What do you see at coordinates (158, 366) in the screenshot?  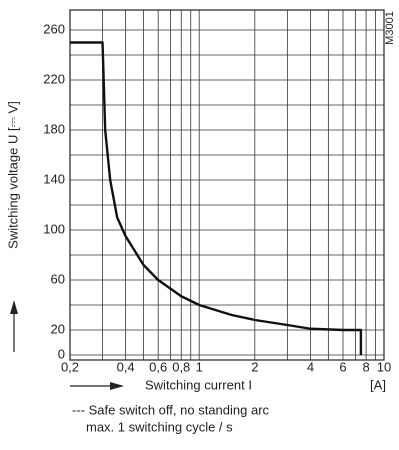 I see `x-tick-label: 0,6` at bounding box center [158, 366].